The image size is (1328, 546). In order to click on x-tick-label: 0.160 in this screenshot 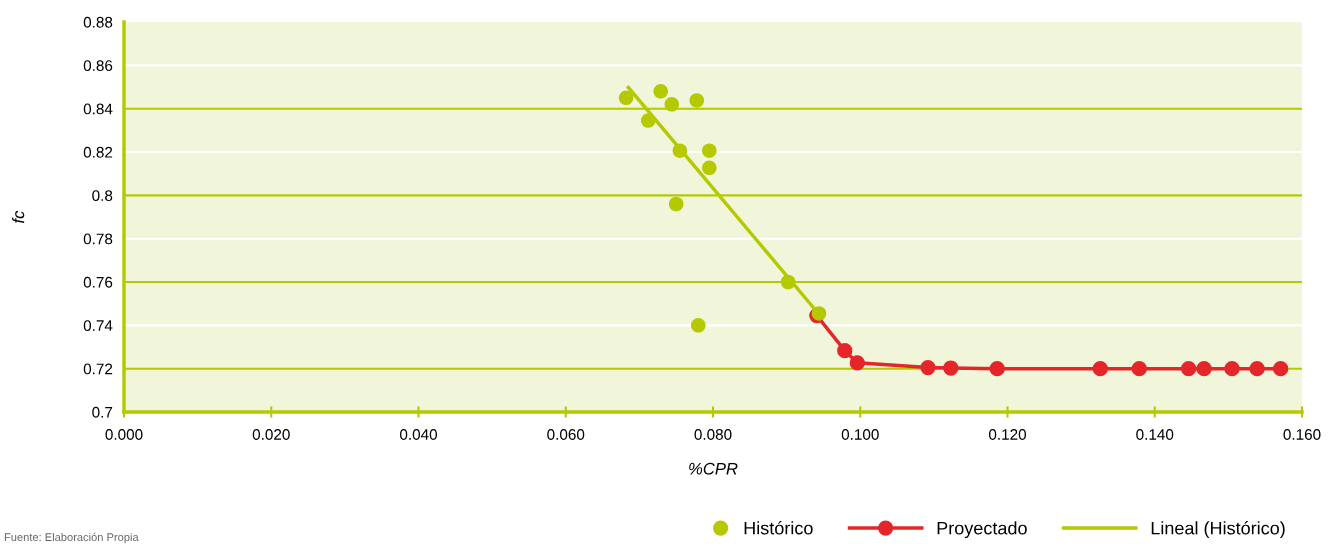, I will do `click(1302, 434)`.